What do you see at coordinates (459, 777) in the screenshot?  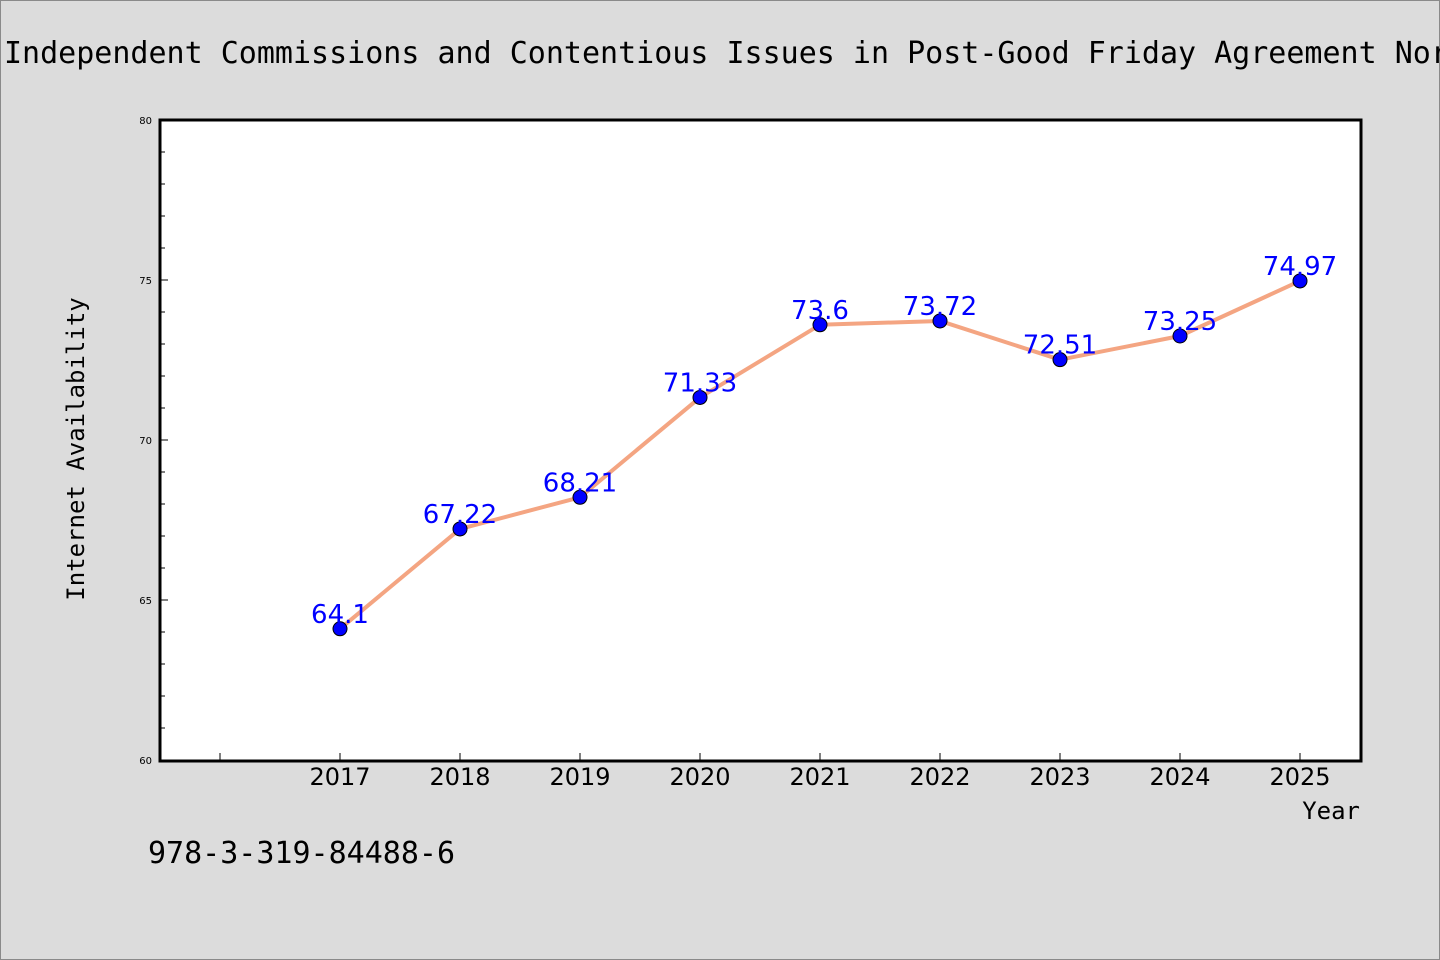 I see `x-tick-label: 2018` at bounding box center [459, 777].